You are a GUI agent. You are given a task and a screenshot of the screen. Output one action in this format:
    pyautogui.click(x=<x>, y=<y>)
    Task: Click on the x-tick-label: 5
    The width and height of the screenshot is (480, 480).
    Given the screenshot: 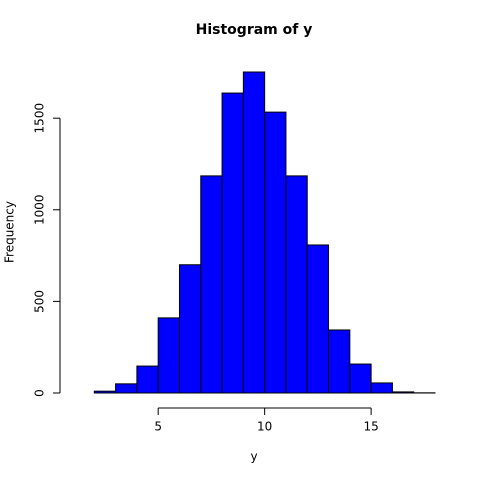 What is the action you would take?
    pyautogui.click(x=158, y=427)
    